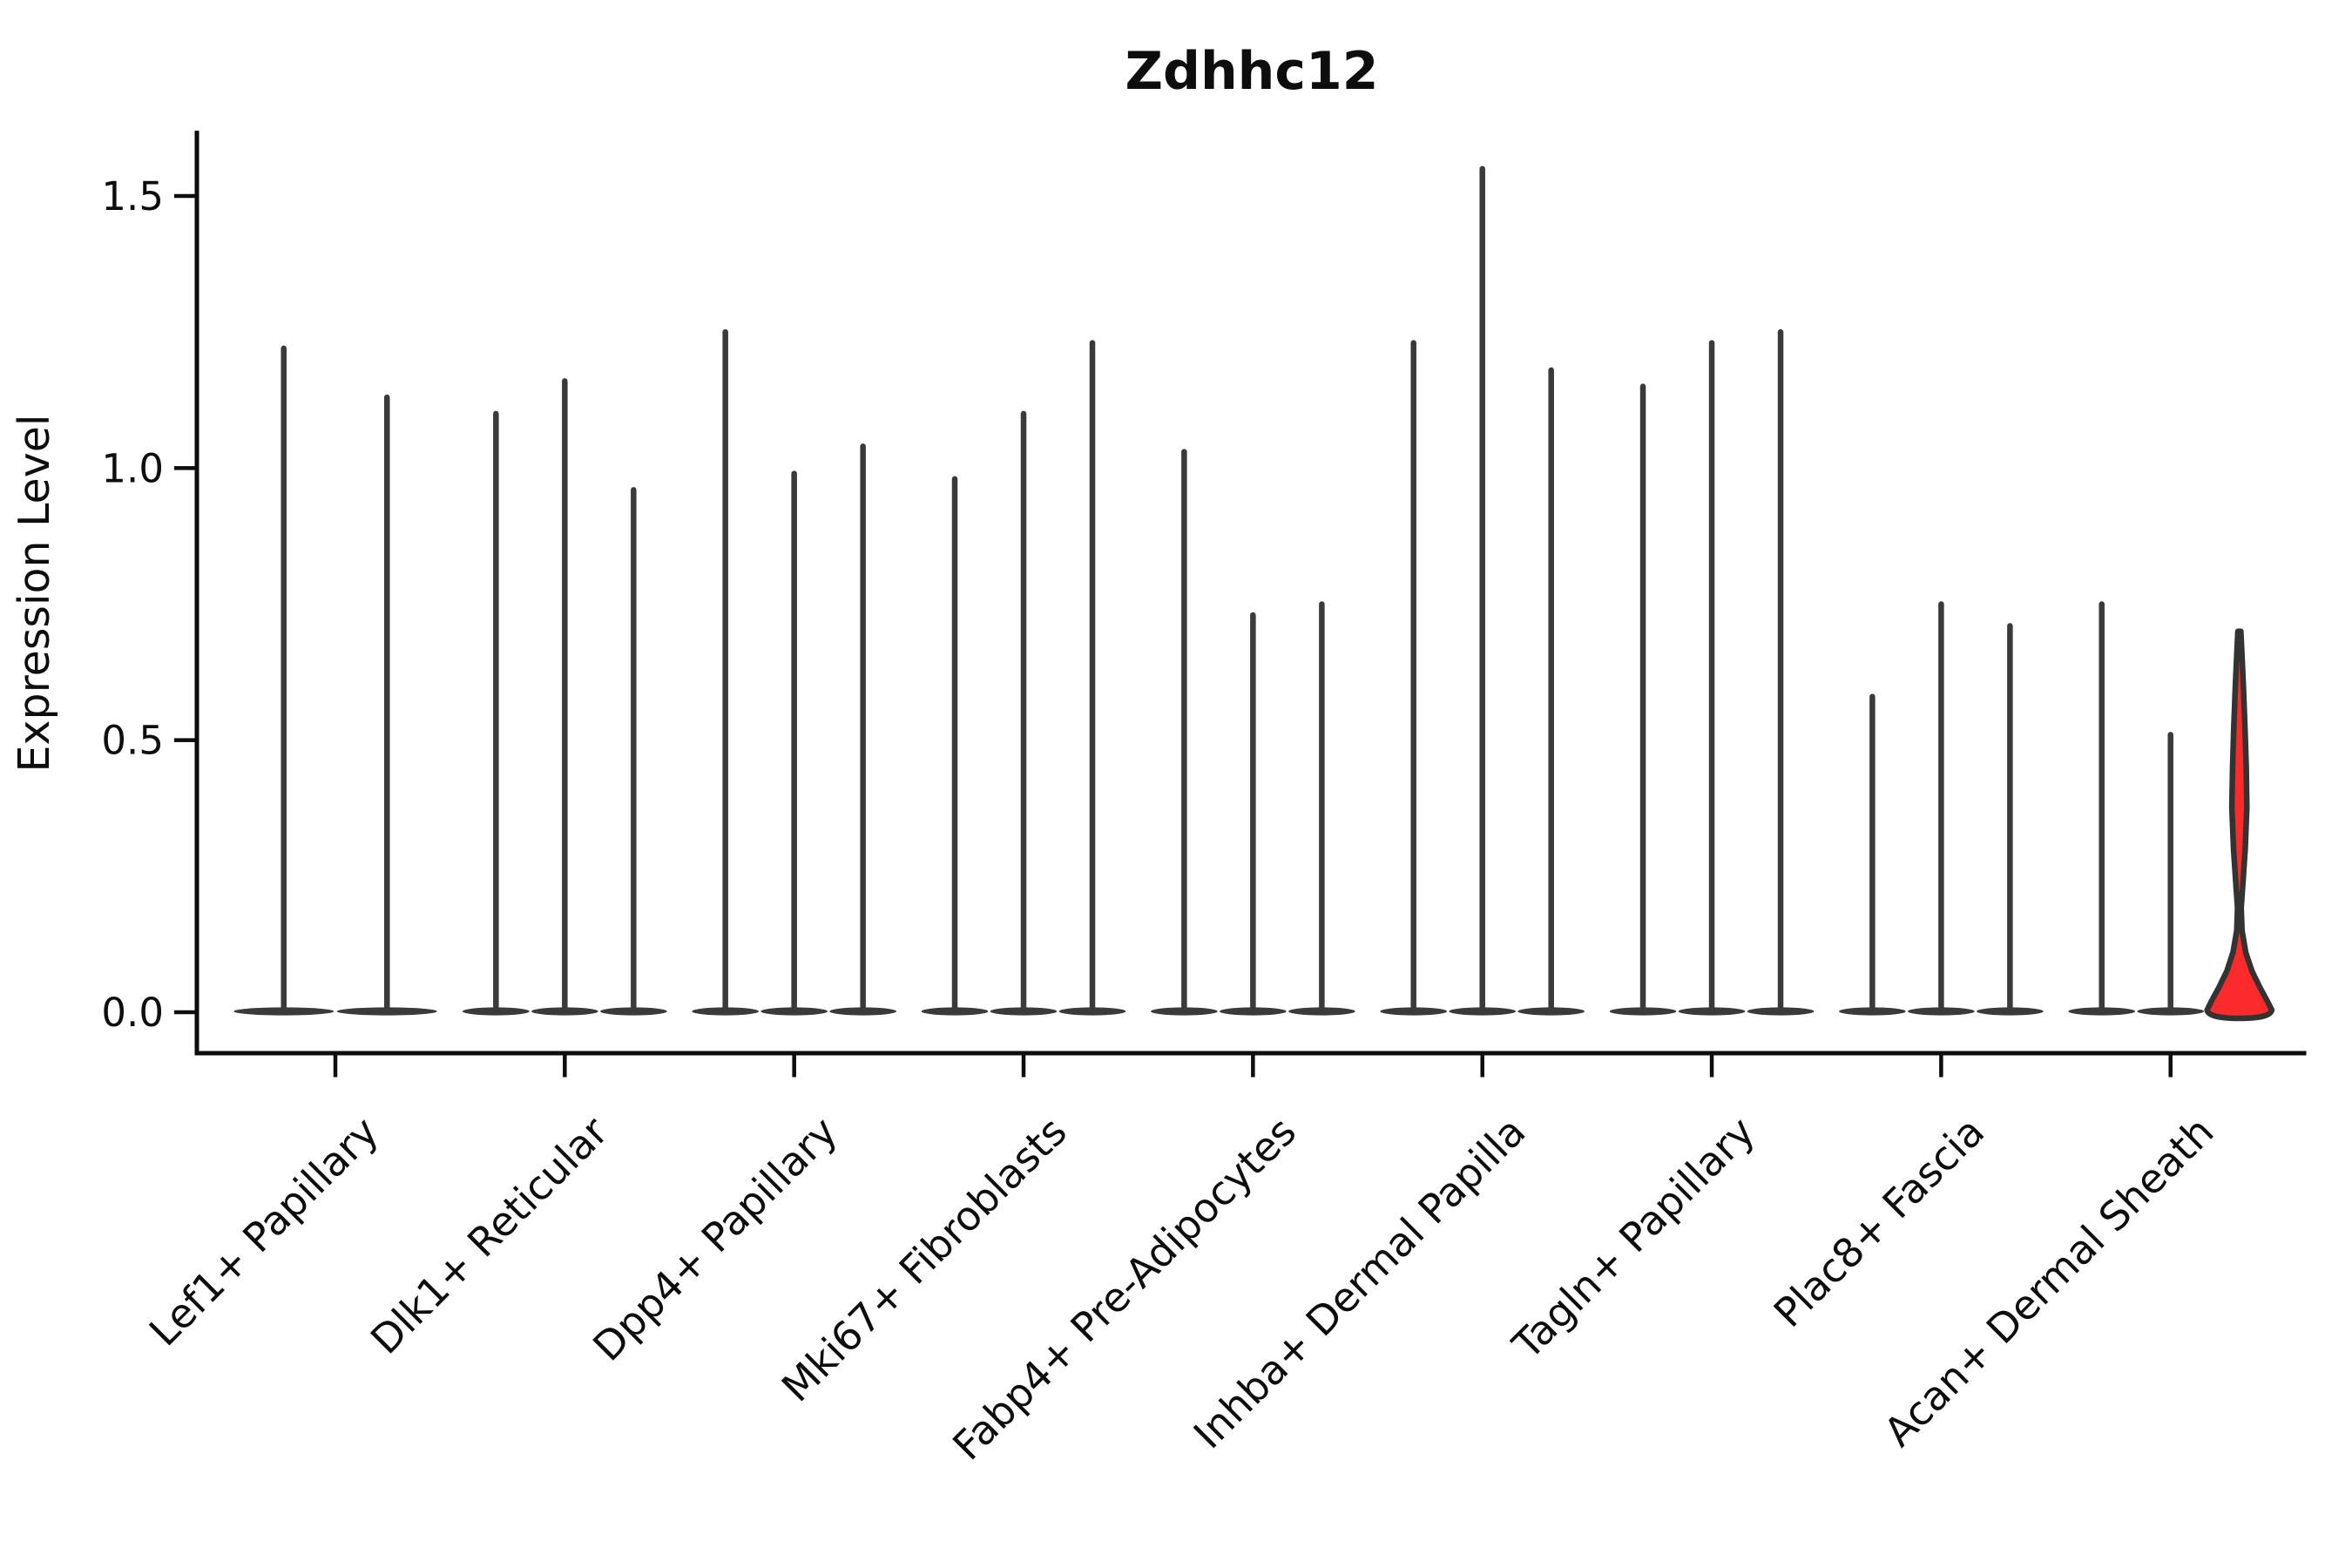 This screenshot has width=2352, height=1568. I want to click on y-axis-label: Expression Level, so click(34, 594).